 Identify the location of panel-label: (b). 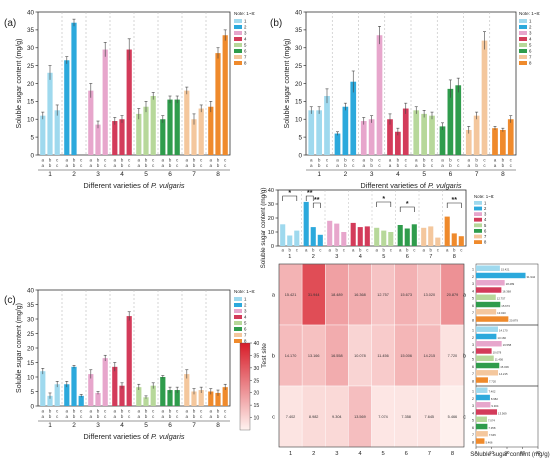
(276, 23).